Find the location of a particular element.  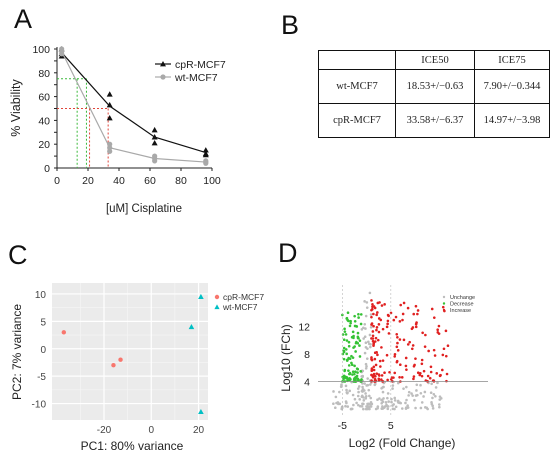

x-axis-label: Log2 (Fold Change) is located at coordinates (402, 443).